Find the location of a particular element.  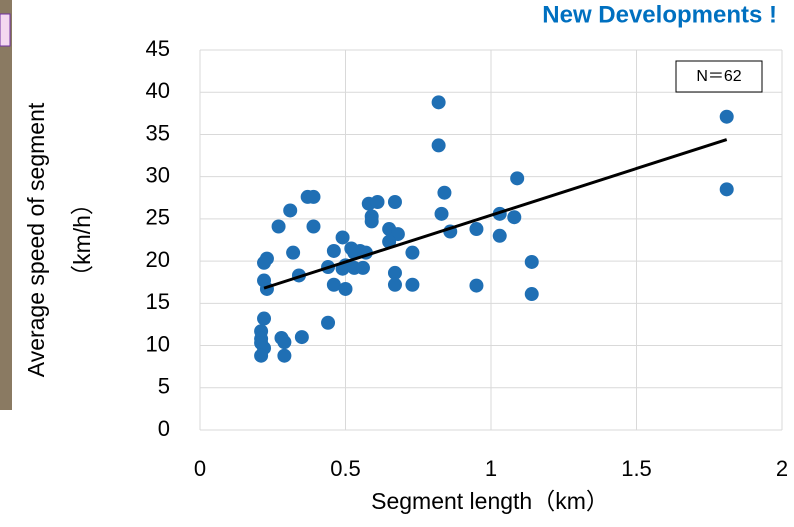

background-image-strip is located at coordinates (6, 205).